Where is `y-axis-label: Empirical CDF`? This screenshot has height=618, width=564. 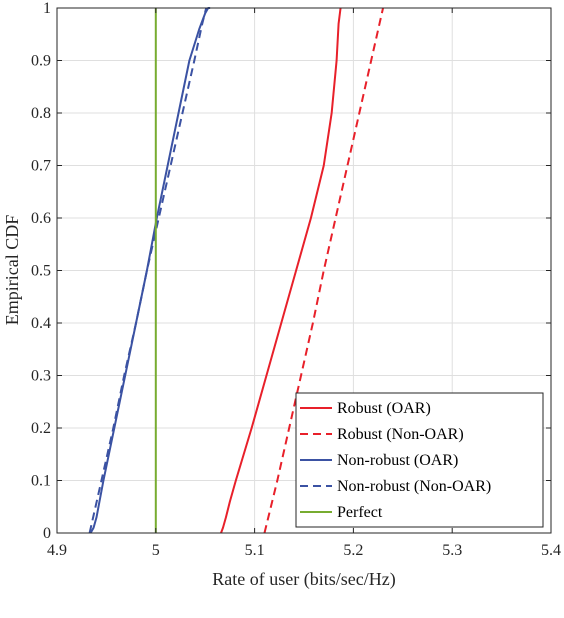 y-axis-label: Empirical CDF is located at coordinates (12, 270).